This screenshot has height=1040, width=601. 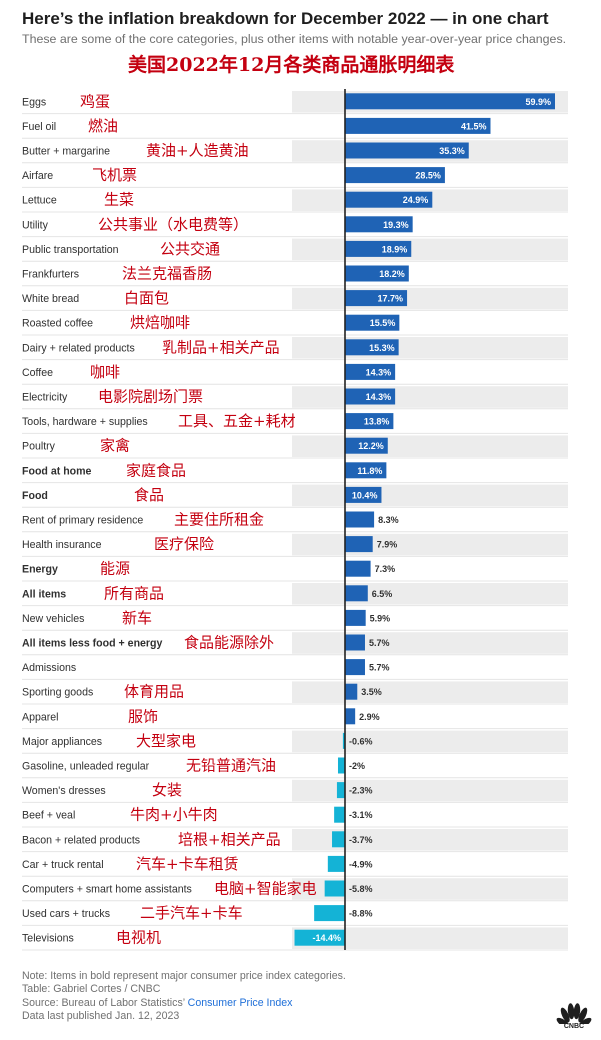 What do you see at coordinates (229, 643) in the screenshot?
I see `chinese-annotation: 食品能源除外` at bounding box center [229, 643].